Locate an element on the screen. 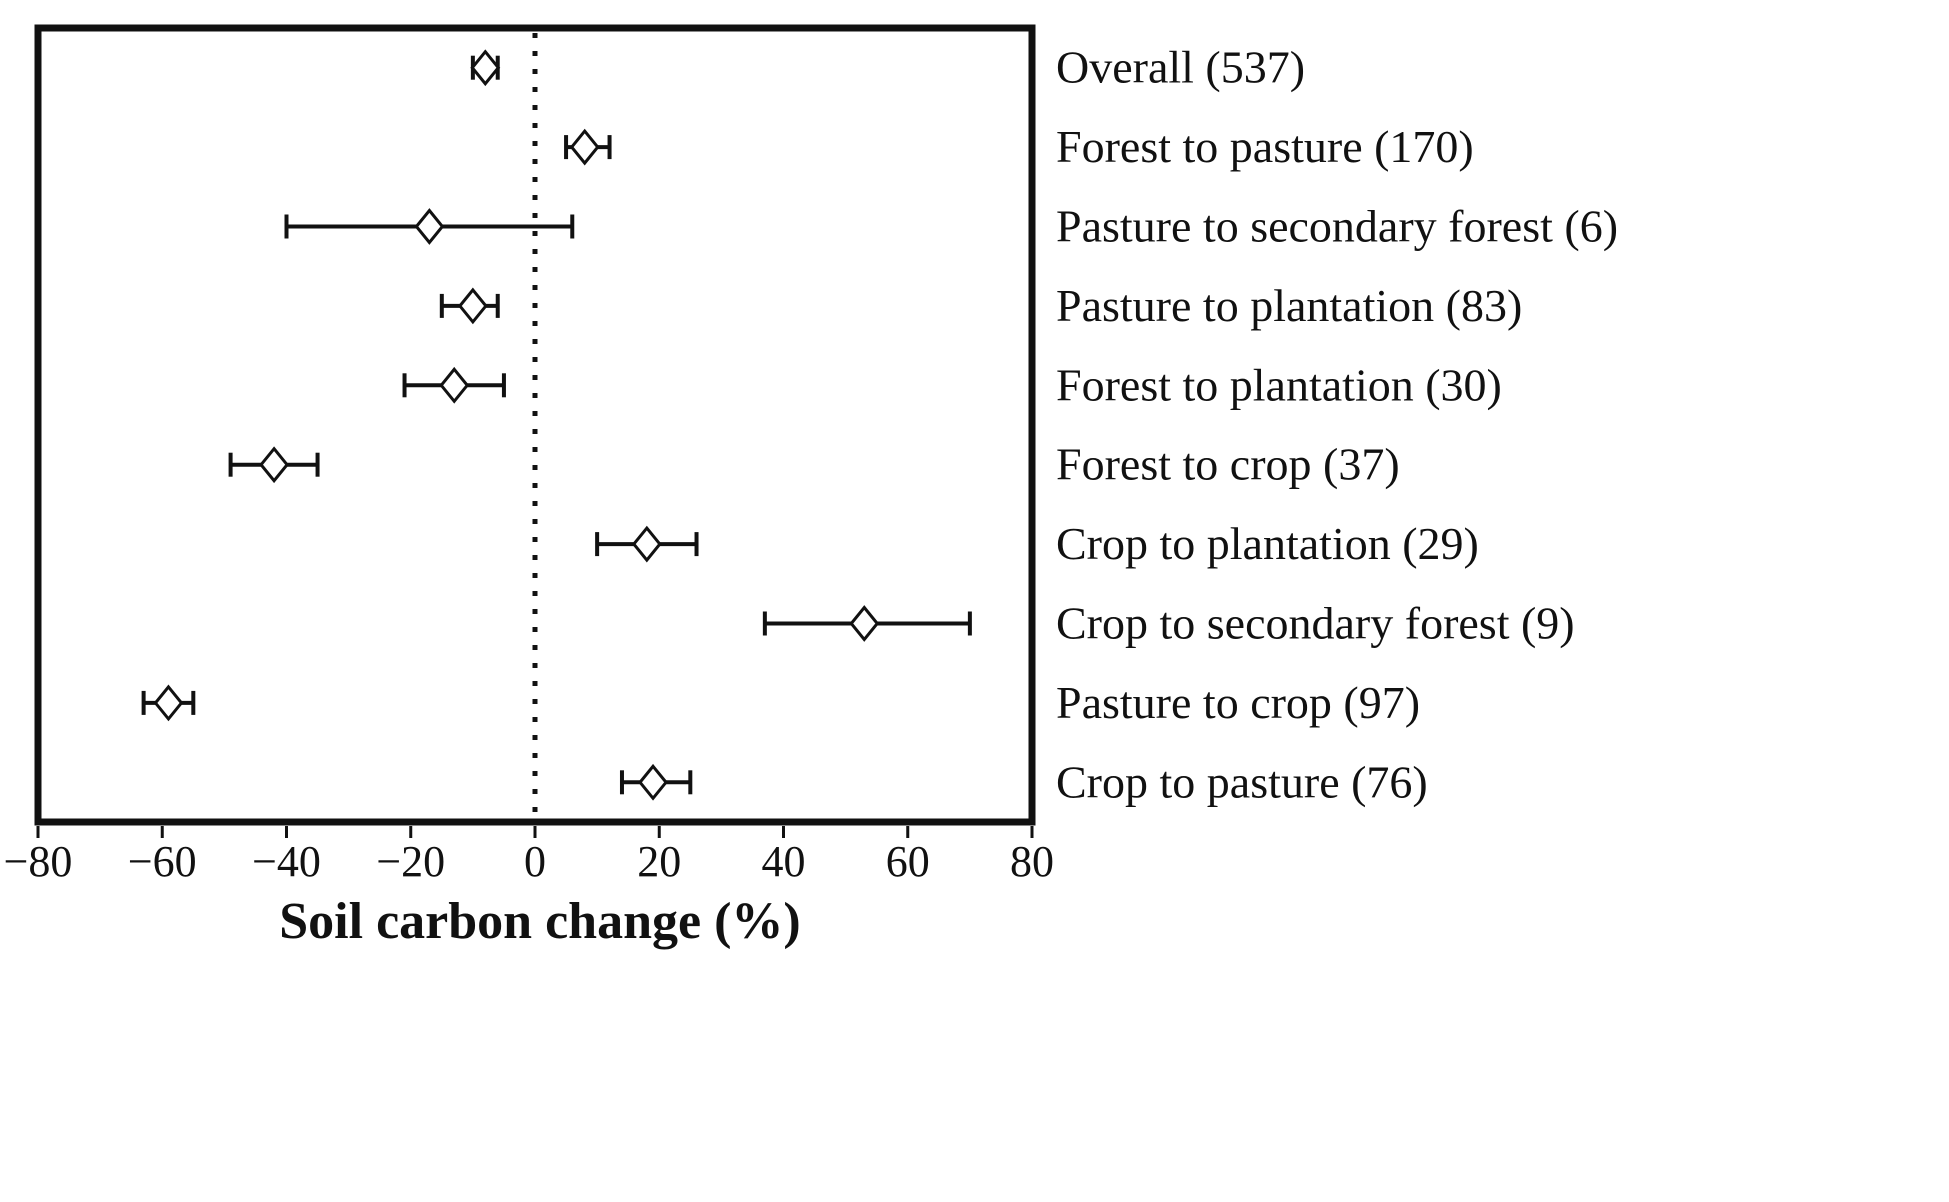 Image resolution: width=1949 pixels, height=1202 pixels. tick-label: −20 is located at coordinates (410, 861).